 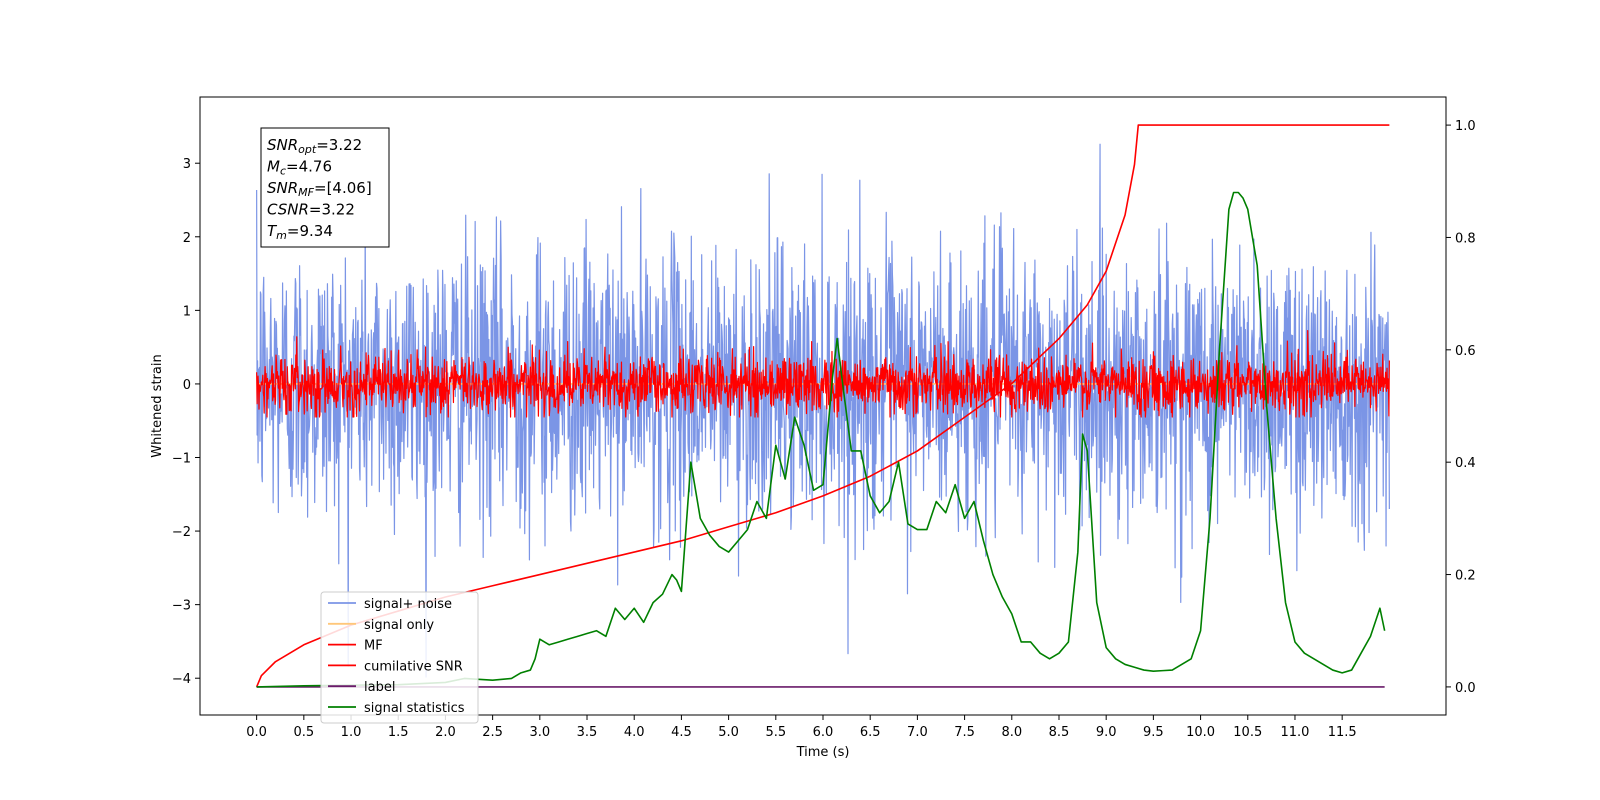 What do you see at coordinates (186, 422) in the screenshot?
I see `y-axis-left: 3 2 1 0 −1 −2 −3 −4` at bounding box center [186, 422].